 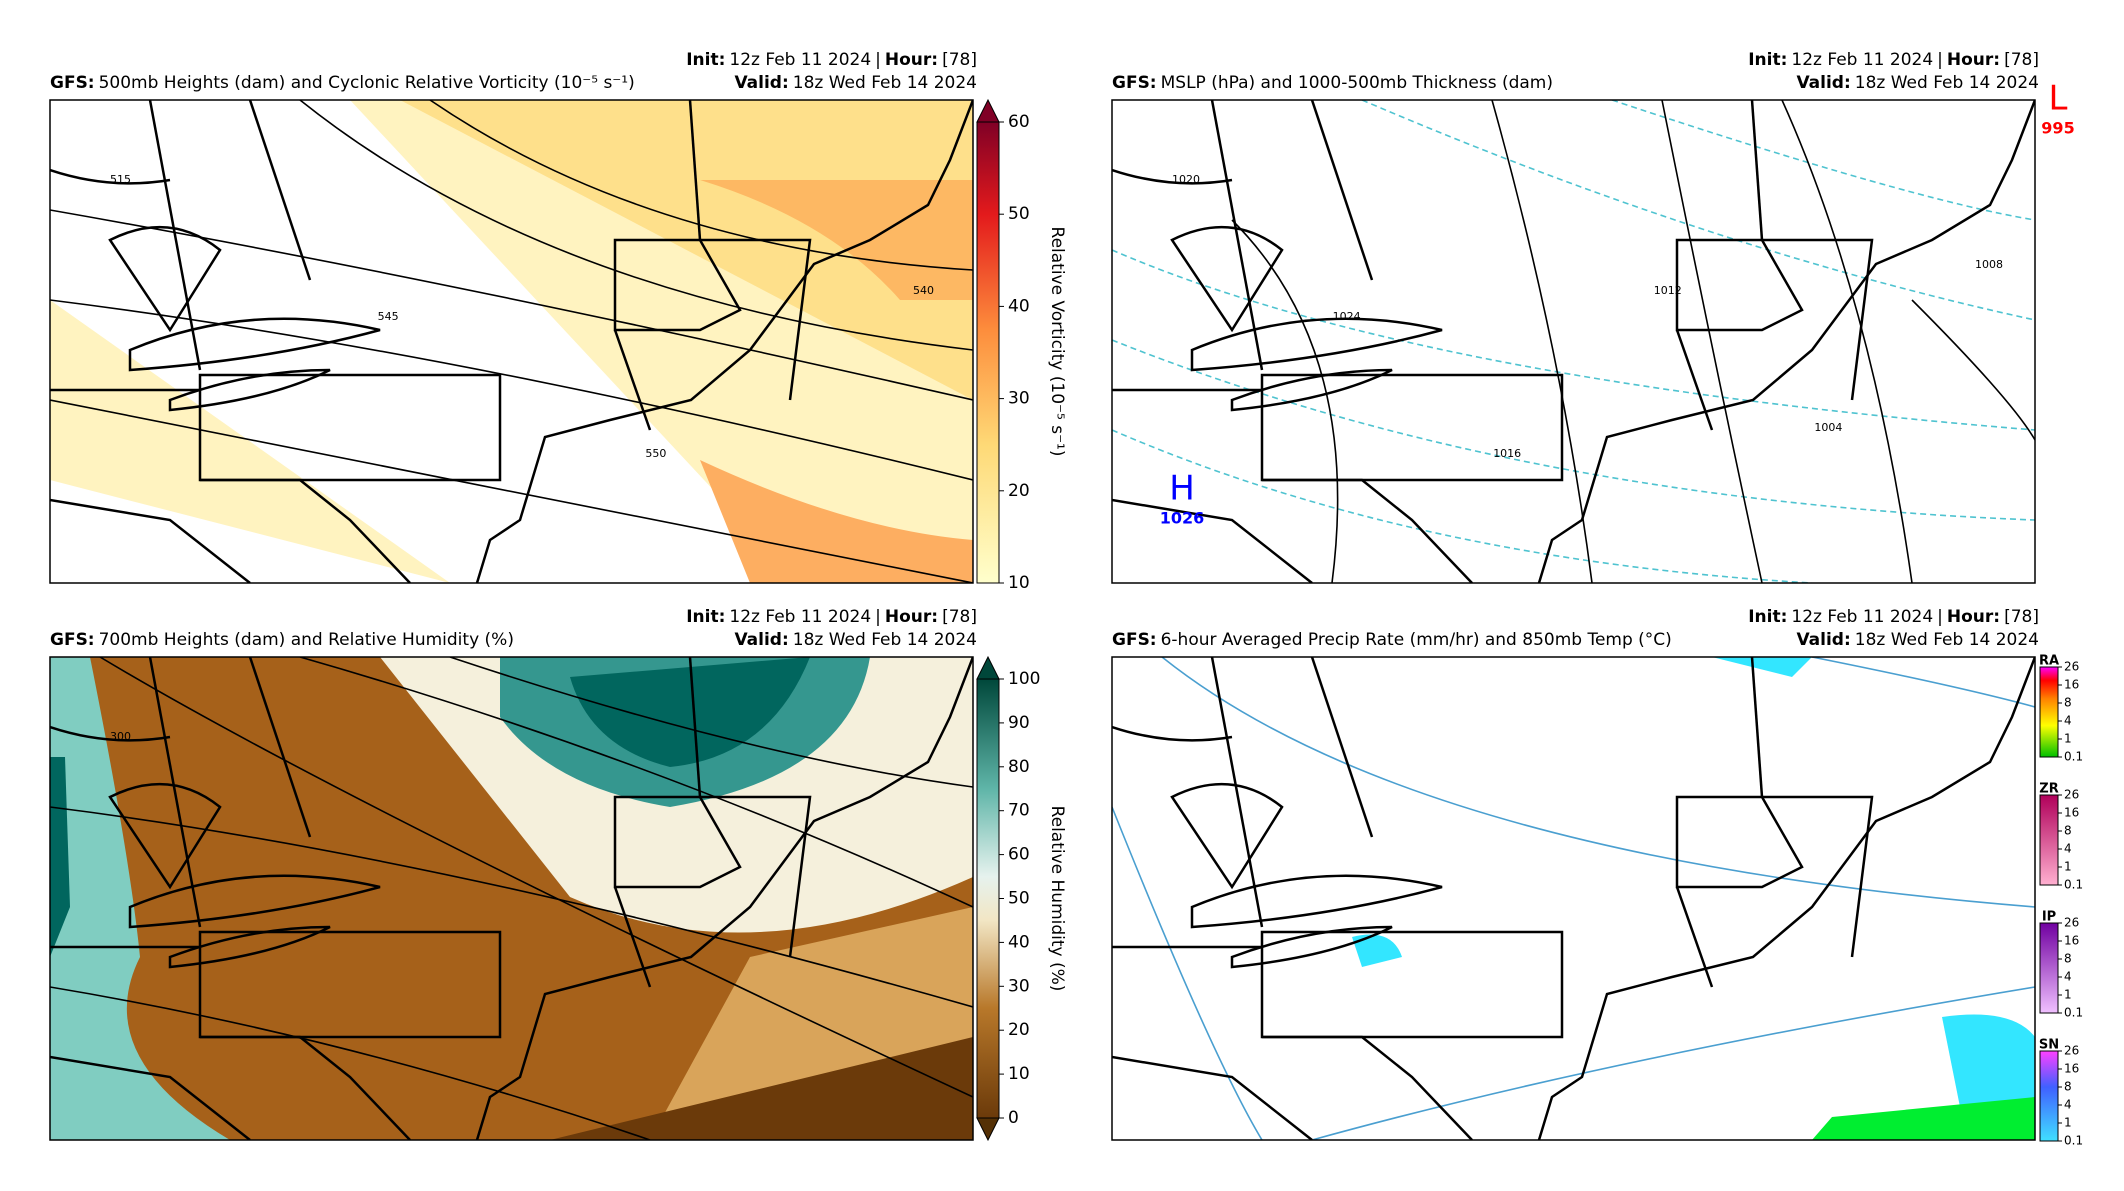 What do you see at coordinates (1057, 342) in the screenshot?
I see `colorbar-label: Relative Vorticity (10⁻⁵ s⁻¹)` at bounding box center [1057, 342].